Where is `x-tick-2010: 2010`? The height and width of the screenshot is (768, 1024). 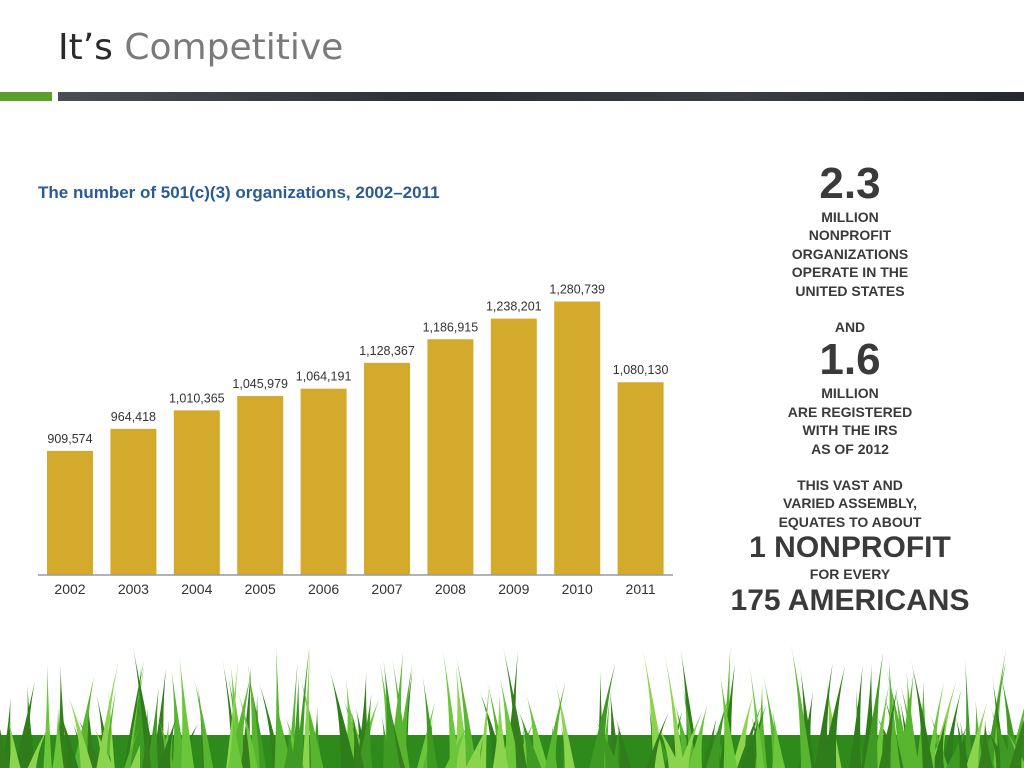 x-tick-2010: 2010 is located at coordinates (577, 589).